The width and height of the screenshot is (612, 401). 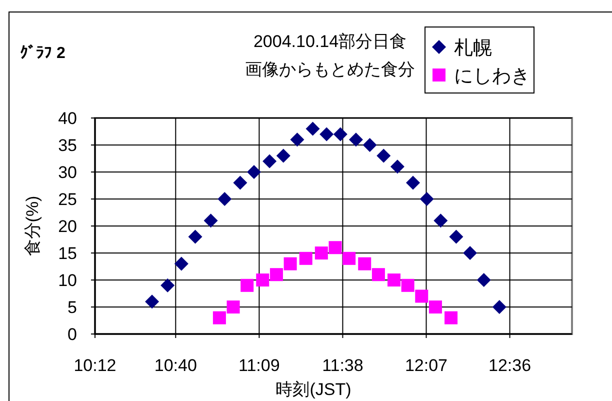 I want to click on y-tick-label: 25, so click(x=67, y=199).